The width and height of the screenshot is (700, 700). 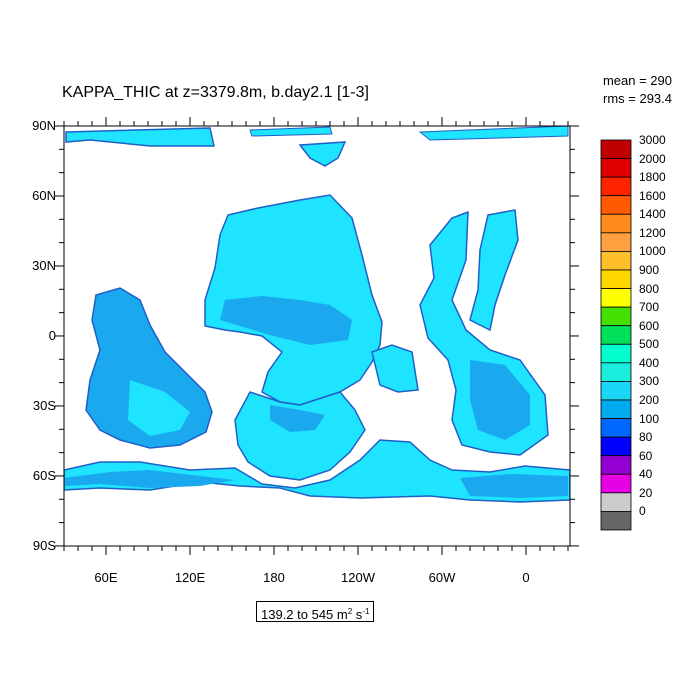 What do you see at coordinates (44, 265) in the screenshot?
I see `lat-label: 30N` at bounding box center [44, 265].